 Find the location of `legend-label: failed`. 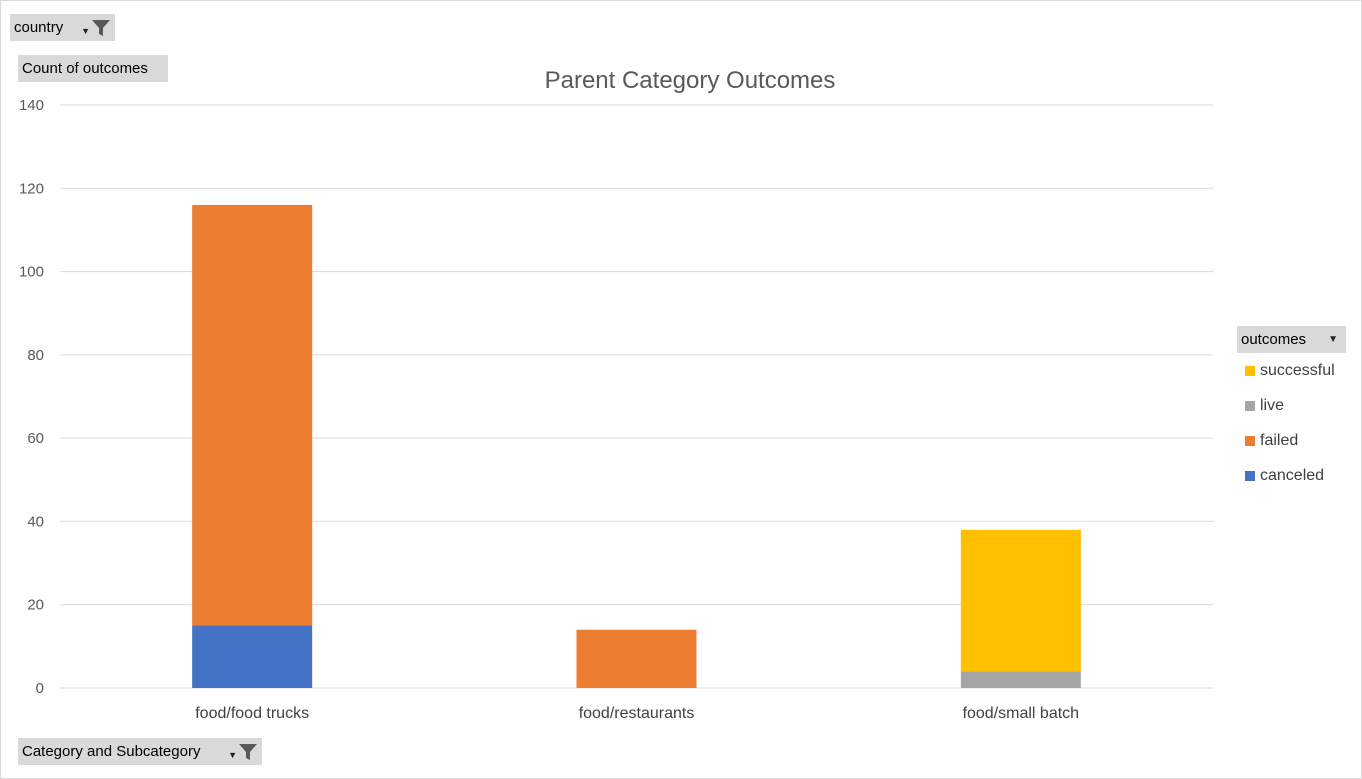

legend-label: failed is located at coordinates (1279, 440).